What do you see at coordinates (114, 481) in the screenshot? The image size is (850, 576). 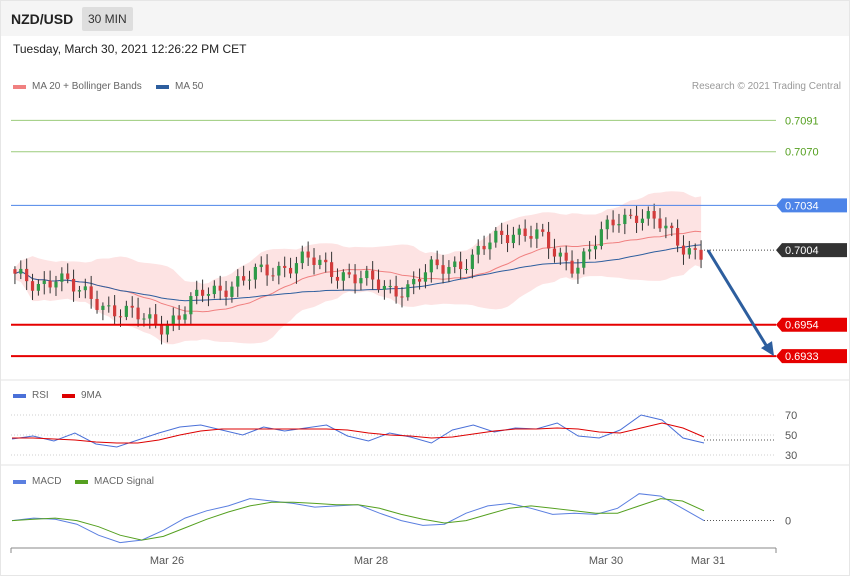 I see `legend-macd-signal: MACD Signal` at bounding box center [114, 481].